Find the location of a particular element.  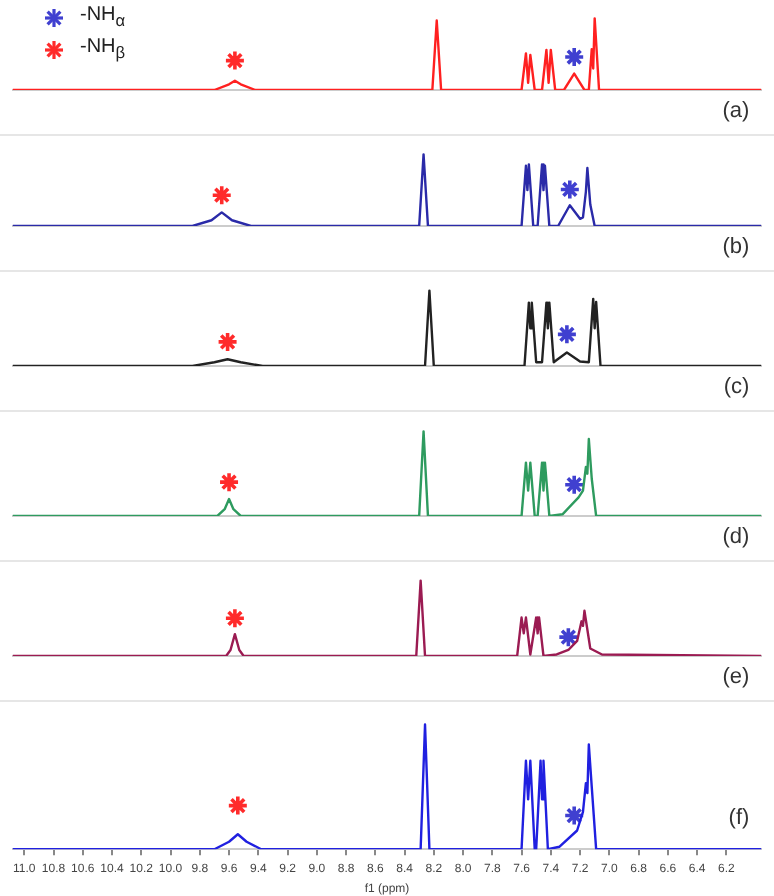

text: (c) is located at coordinates (736, 387).